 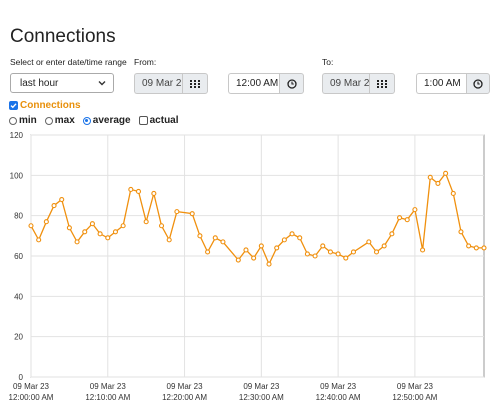 What do you see at coordinates (143, 120) in the screenshot?
I see `actual-checkbox` at bounding box center [143, 120].